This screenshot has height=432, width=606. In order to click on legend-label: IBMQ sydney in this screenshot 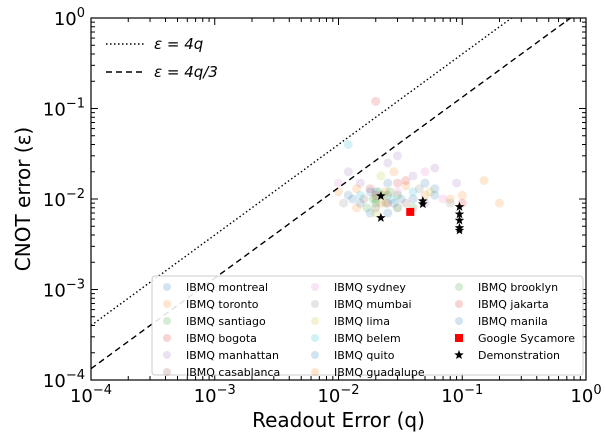, I will do `click(370, 287)`.